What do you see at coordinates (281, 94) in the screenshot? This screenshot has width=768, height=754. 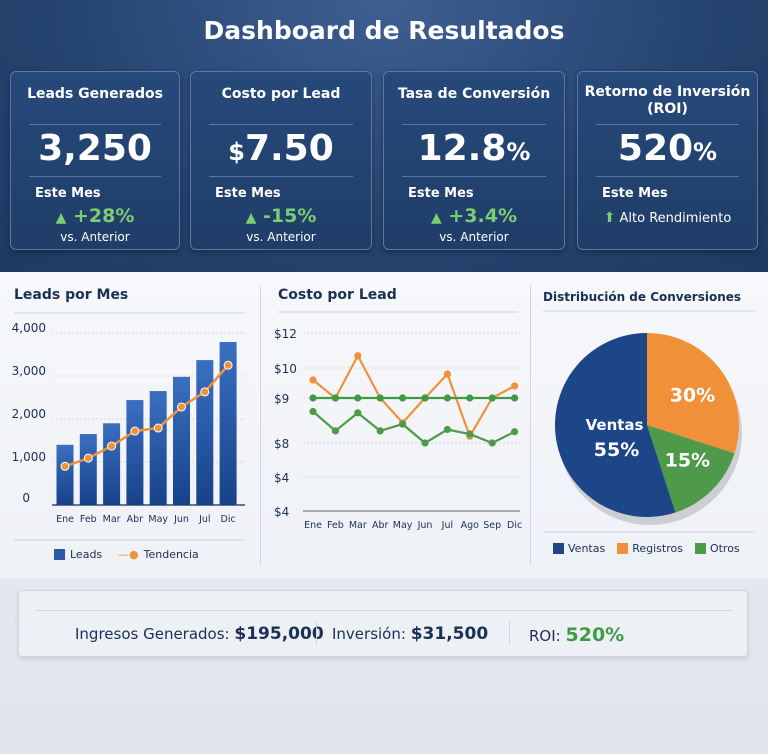 I see `kpi-label: Costo por Lead` at bounding box center [281, 94].